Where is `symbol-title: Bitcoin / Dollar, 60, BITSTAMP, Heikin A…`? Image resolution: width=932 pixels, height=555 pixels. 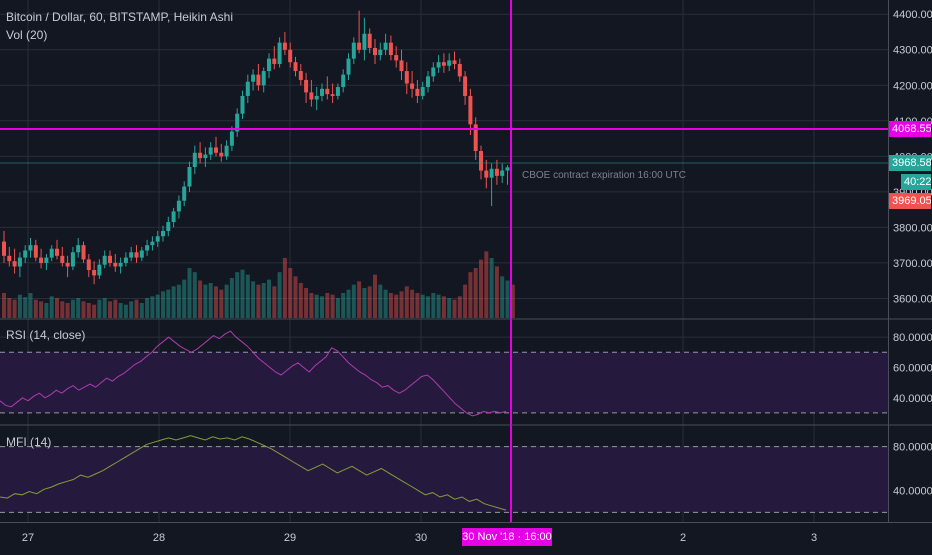 symbol-title: Bitcoin / Dollar, 60, BITSTAMP, Heikin A… is located at coordinates (119, 17).